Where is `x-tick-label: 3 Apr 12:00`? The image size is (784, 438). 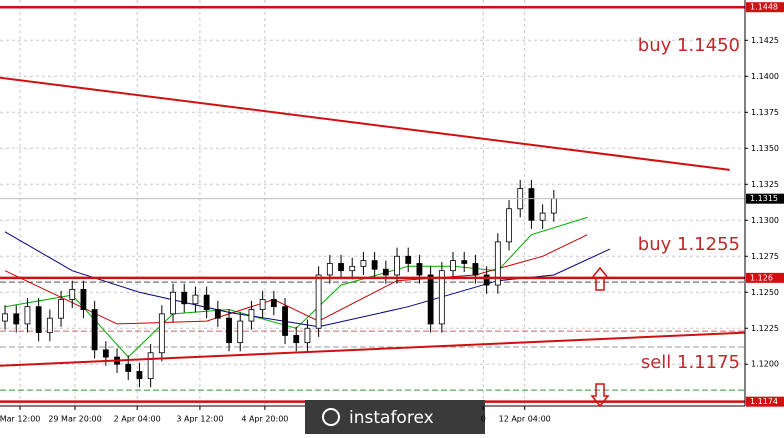 x-tick-label: 3 Apr 12:00 is located at coordinates (199, 419).